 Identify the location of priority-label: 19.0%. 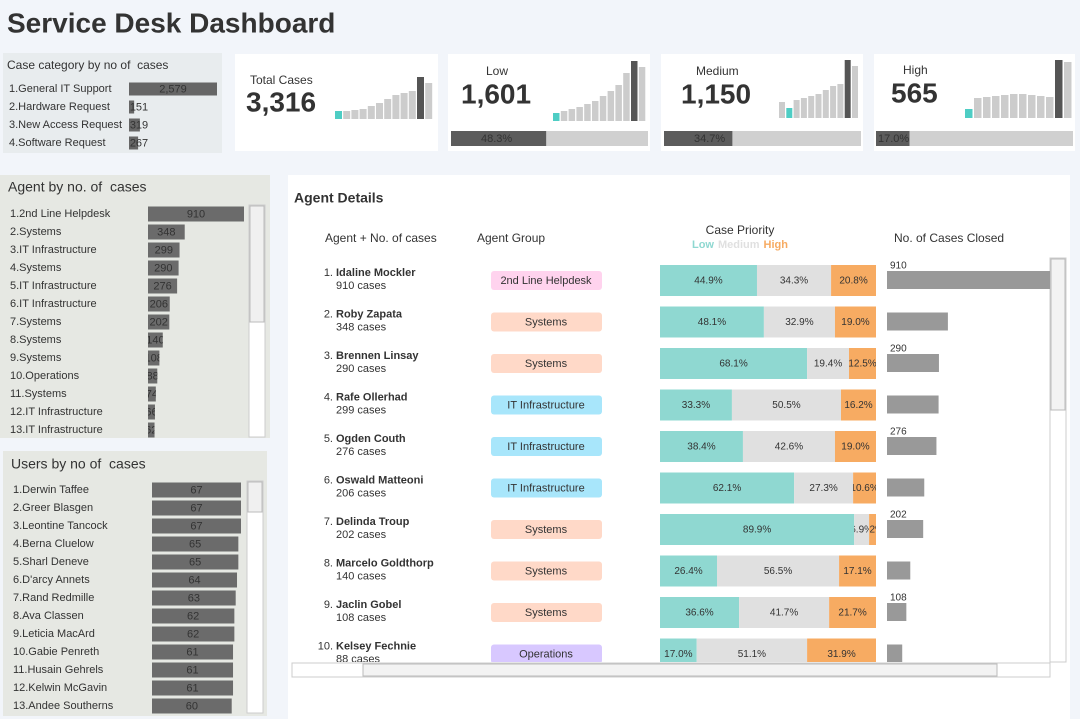
(855, 447).